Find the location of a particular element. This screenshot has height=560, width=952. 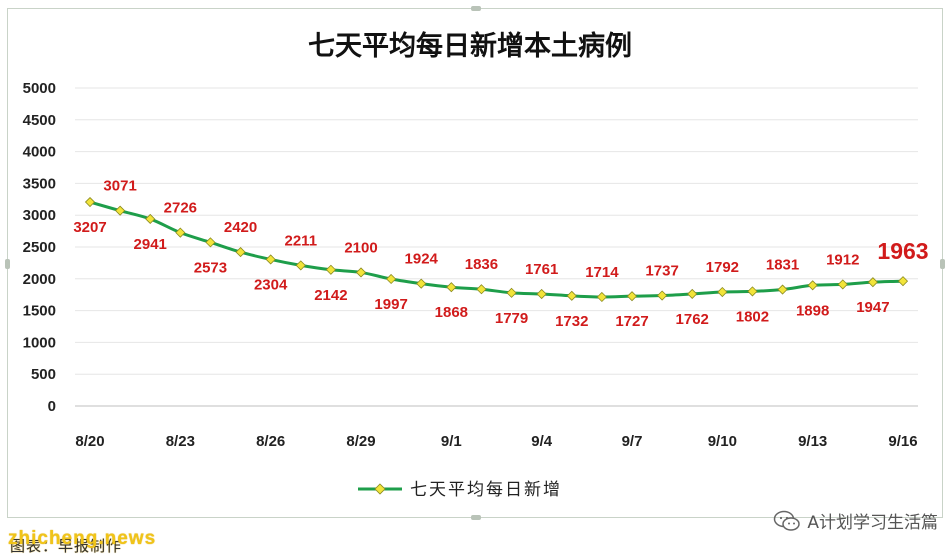

data-label: 1727 is located at coordinates (631, 321).